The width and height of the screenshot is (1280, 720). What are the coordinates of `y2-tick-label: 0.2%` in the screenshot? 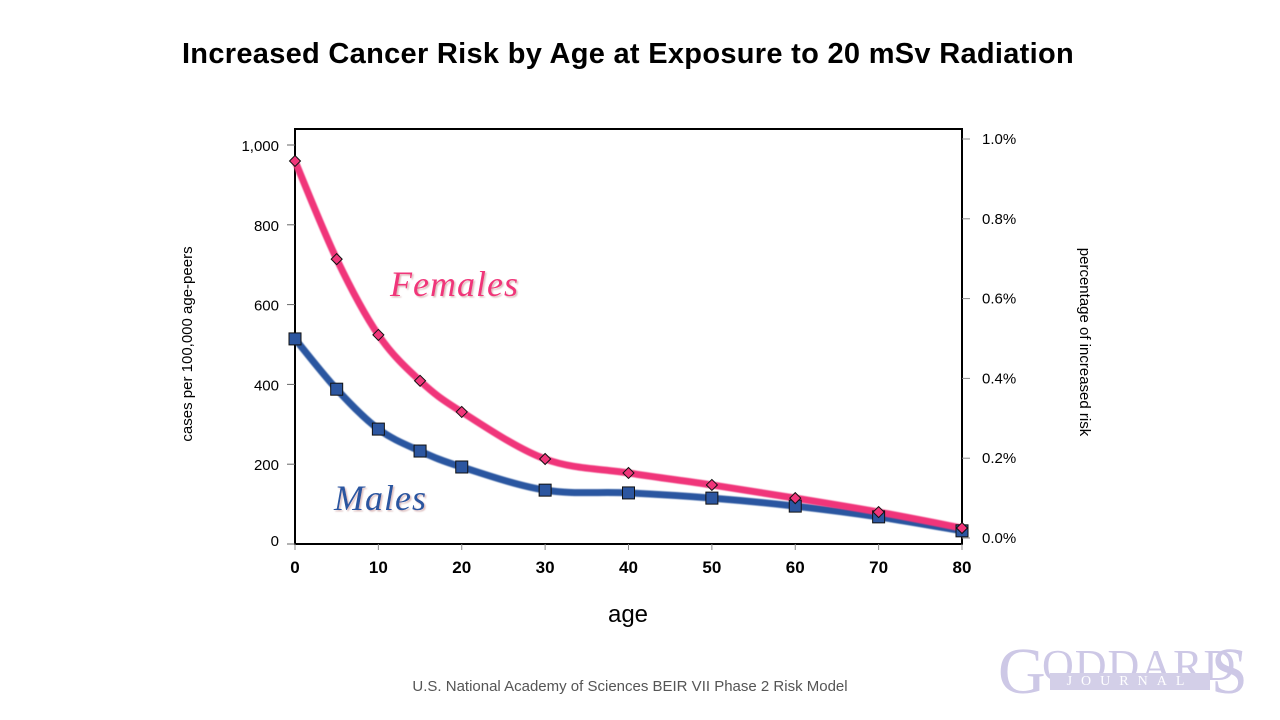 It's located at (999, 458).